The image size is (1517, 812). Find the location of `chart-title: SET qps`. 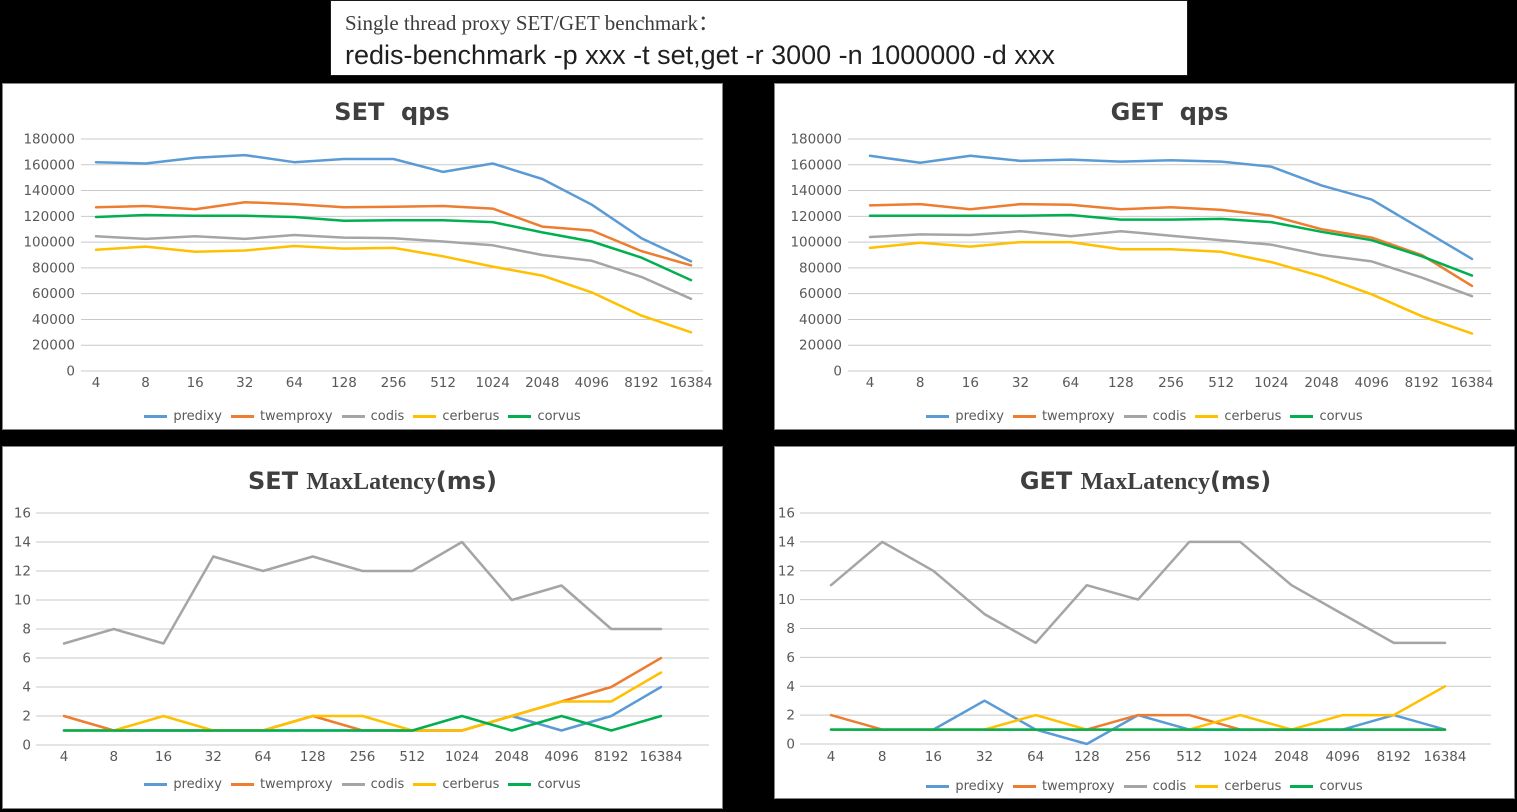

chart-title: SET qps is located at coordinates (391, 112).